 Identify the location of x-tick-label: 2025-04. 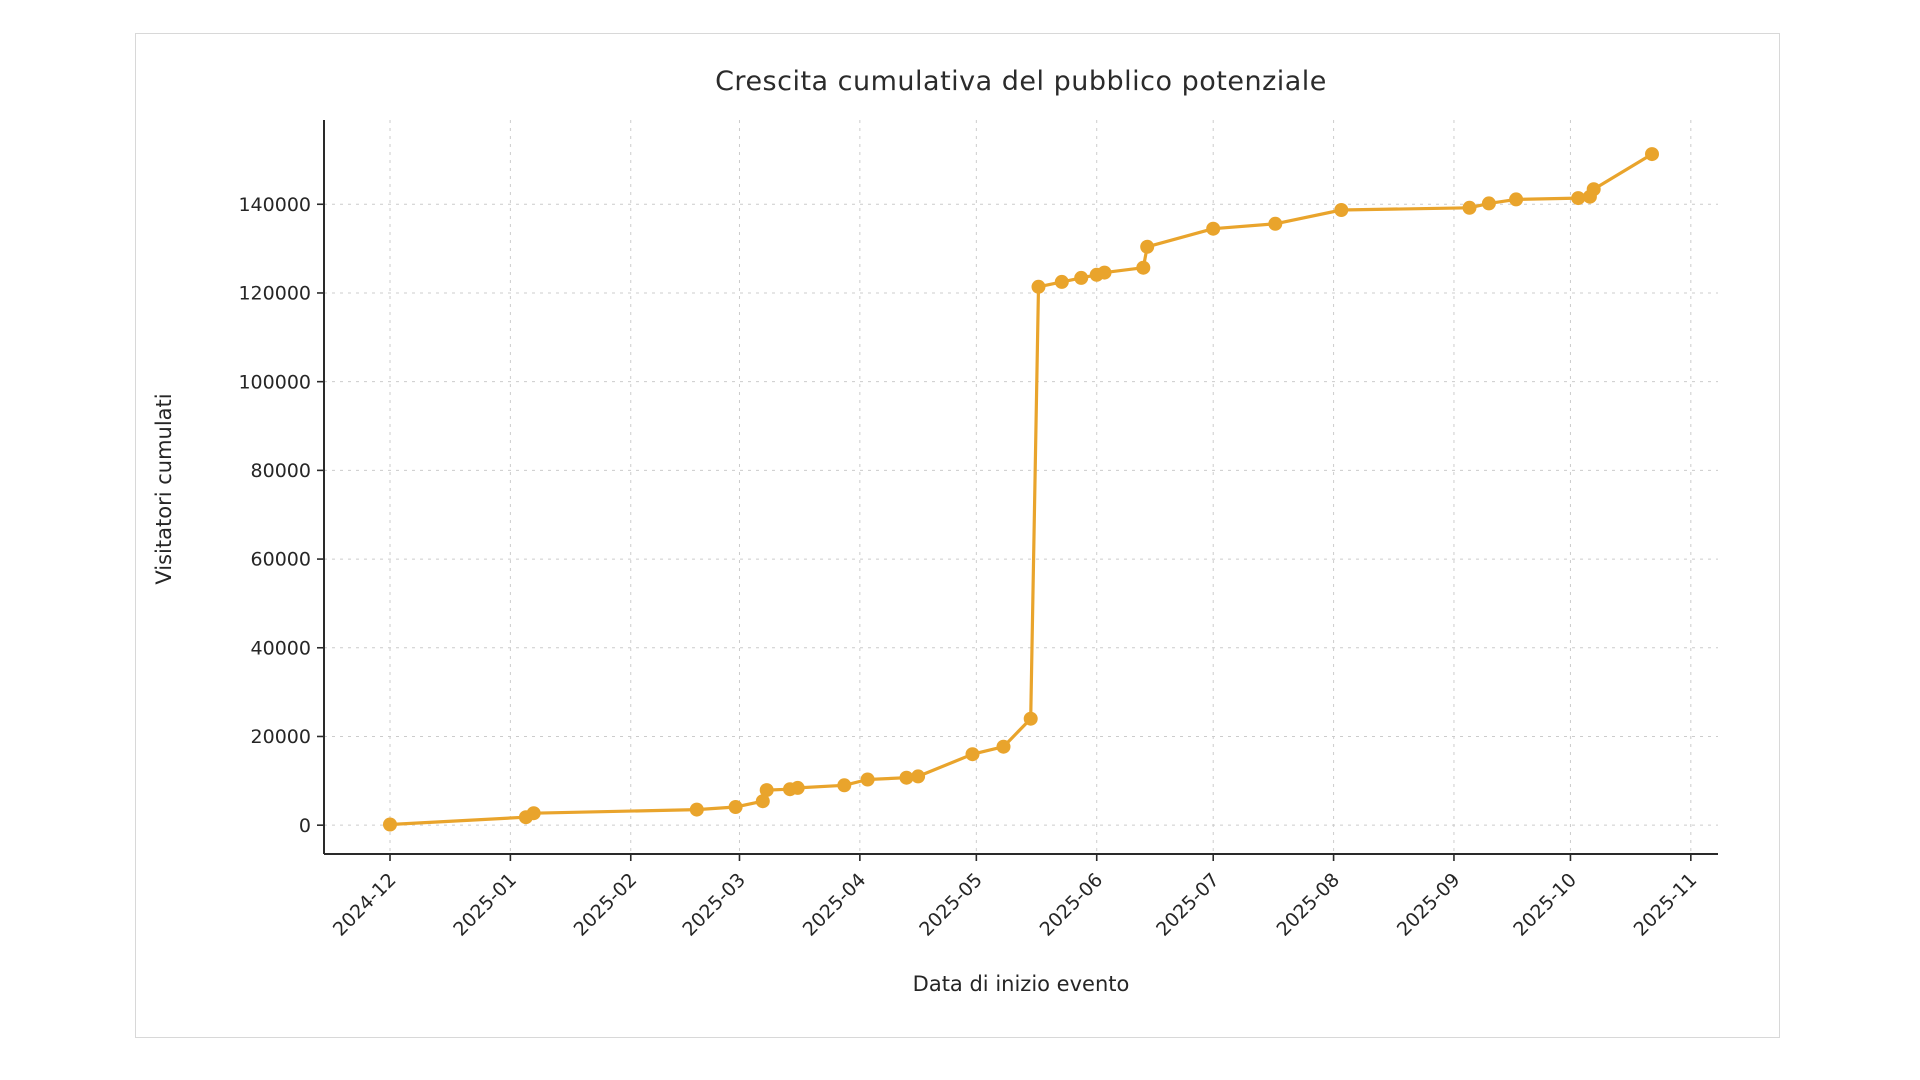
(835, 905).